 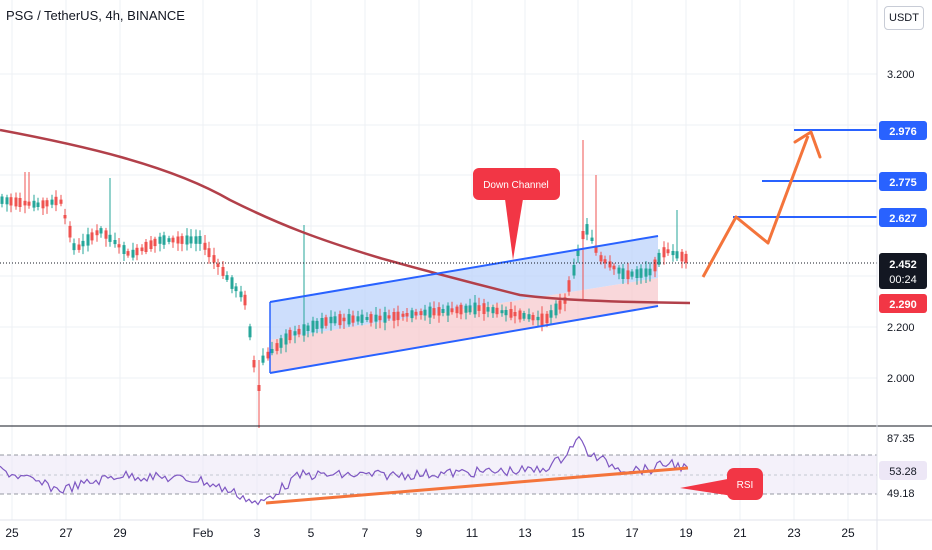 I want to click on time-tick: 13, so click(x=525, y=533).